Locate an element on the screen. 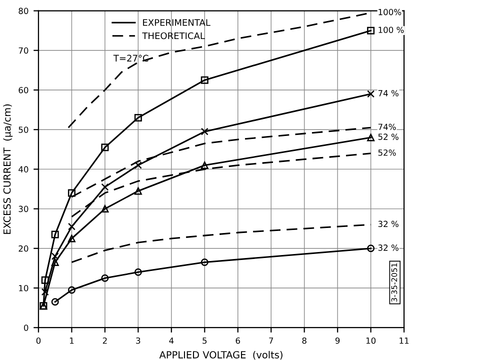 Image resolution: width=481 pixels, height=360 pixels. y-tick-label: 10 is located at coordinates (23, 288).